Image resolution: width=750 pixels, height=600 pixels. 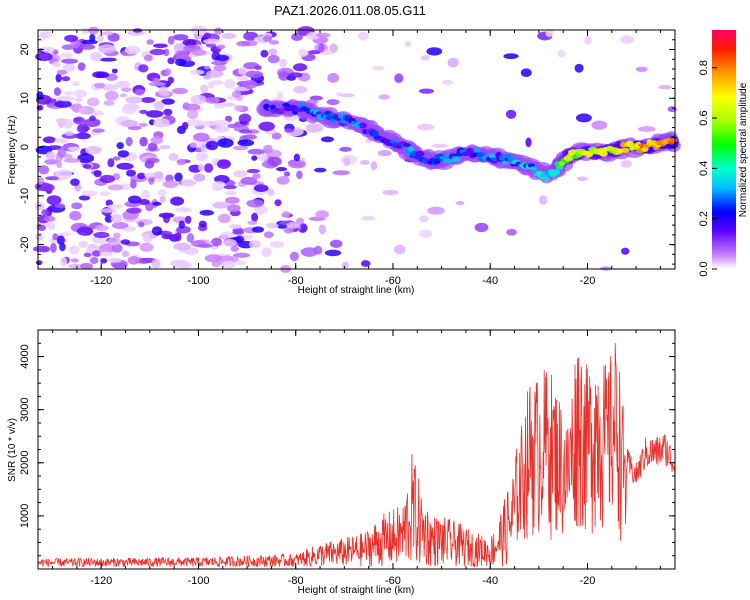 I want to click on snr-y-tick-label: 3000, so click(x=25, y=409).